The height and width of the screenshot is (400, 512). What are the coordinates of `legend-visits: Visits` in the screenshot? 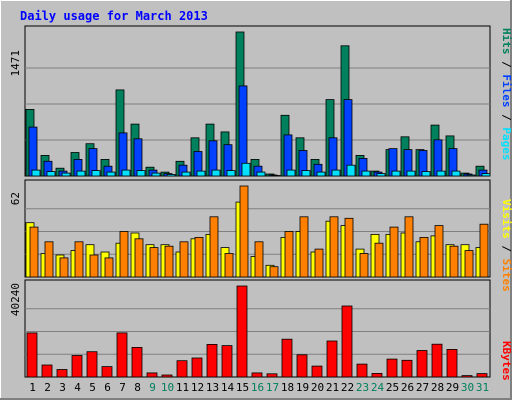 It's located at (506, 219).